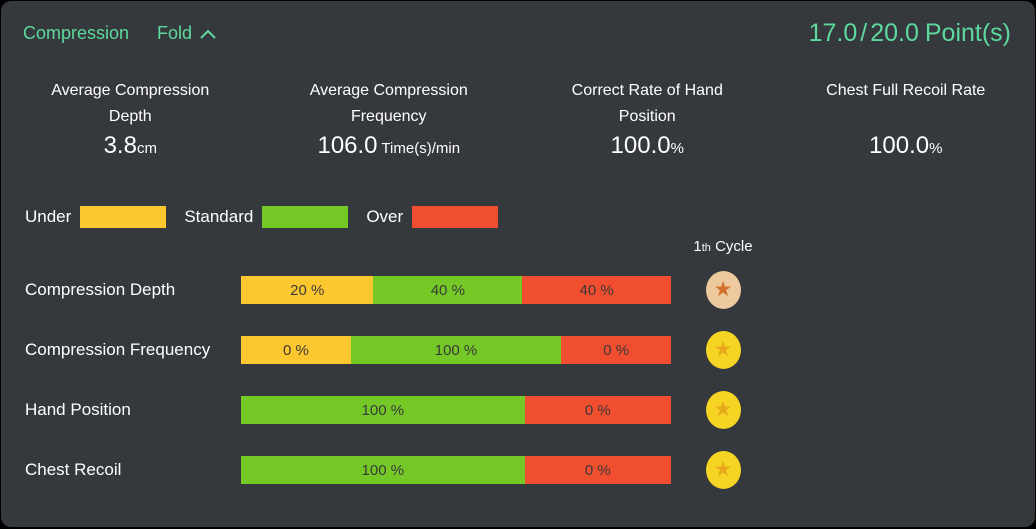  Describe the element at coordinates (130, 103) in the screenshot. I see `stat-label: Average Compression Depth` at that location.